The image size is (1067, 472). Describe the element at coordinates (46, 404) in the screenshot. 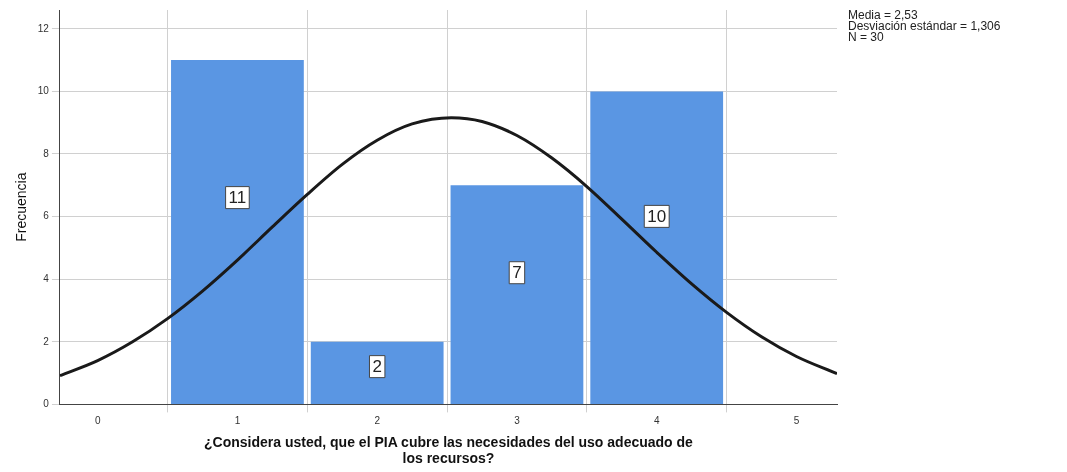

I see `y-tick-label: 0` at that location.